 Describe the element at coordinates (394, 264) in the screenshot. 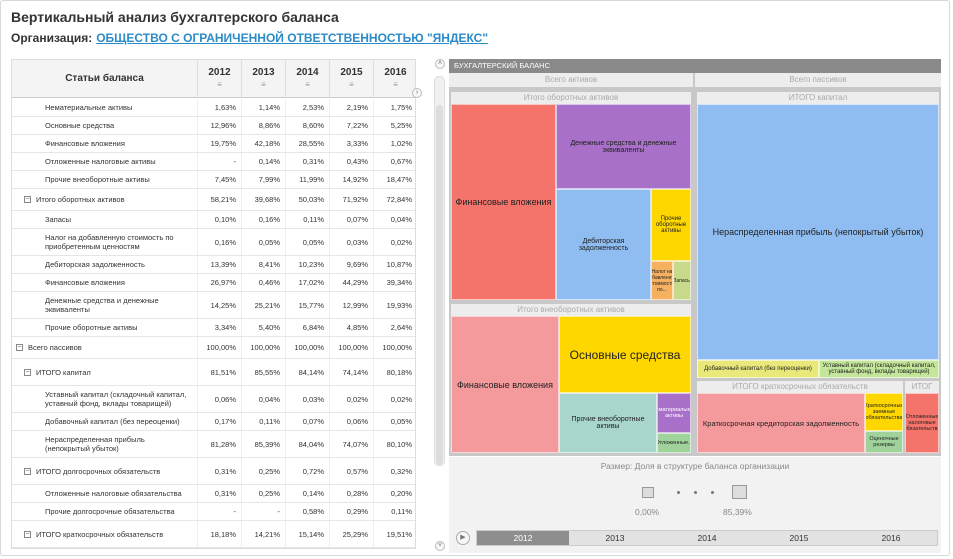

I see `row-value-2016: 10,87%` at that location.